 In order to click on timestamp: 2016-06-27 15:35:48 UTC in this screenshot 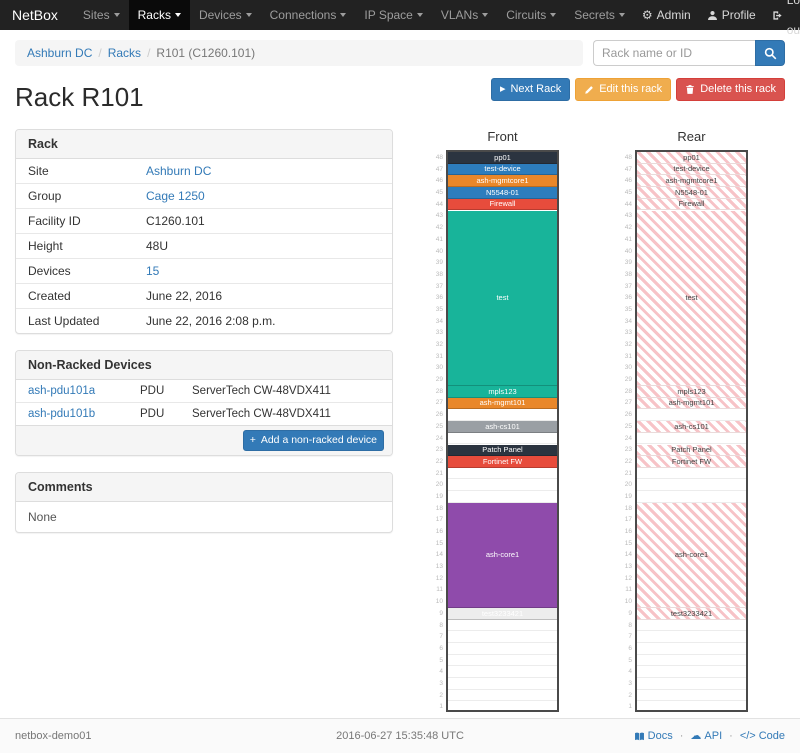, I will do `click(400, 736)`.